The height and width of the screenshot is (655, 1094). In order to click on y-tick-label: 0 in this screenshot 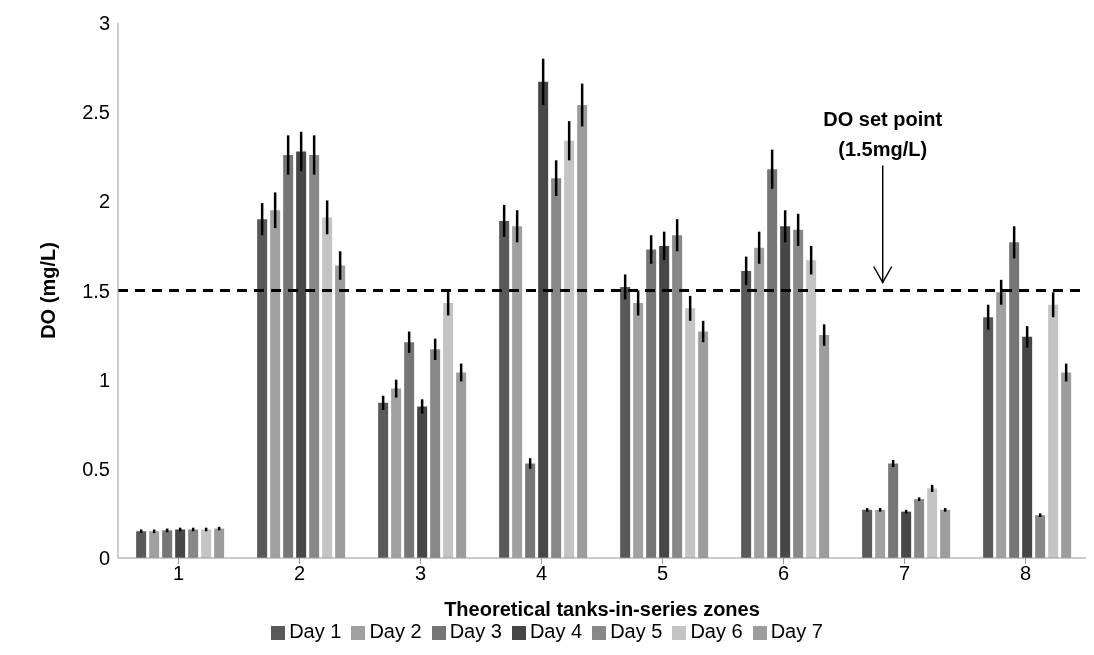, I will do `click(104, 558)`.